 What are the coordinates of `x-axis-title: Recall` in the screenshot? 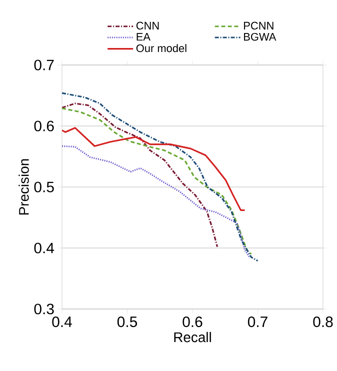 It's located at (192, 337).